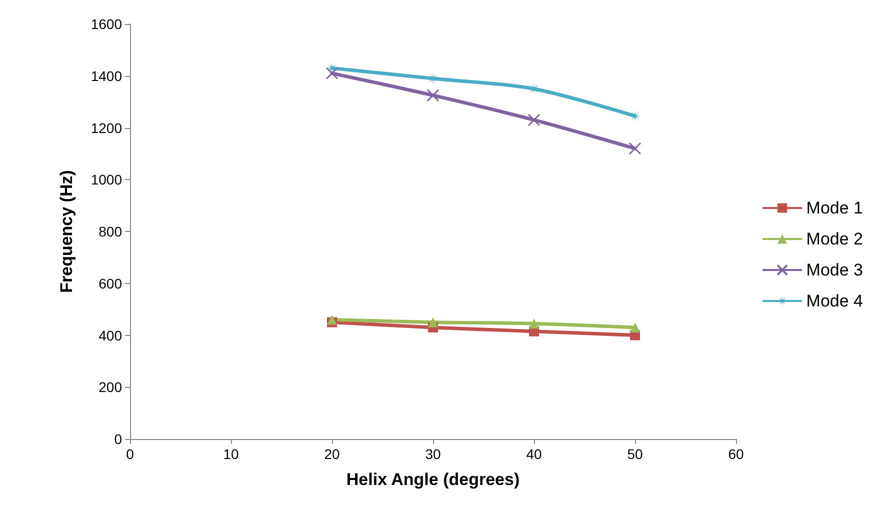 Image resolution: width=878 pixels, height=509 pixels. I want to click on y-tick-label: 1600, so click(106, 24).